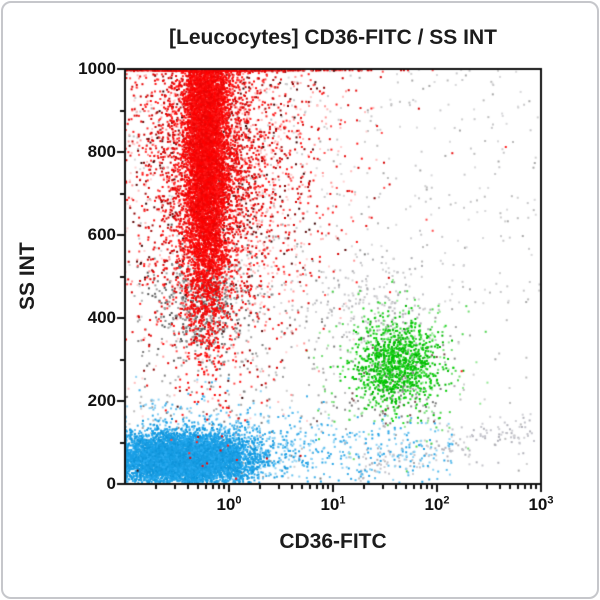 The width and height of the screenshot is (600, 600). I want to click on y-tick-label-600: 600, so click(101, 234).